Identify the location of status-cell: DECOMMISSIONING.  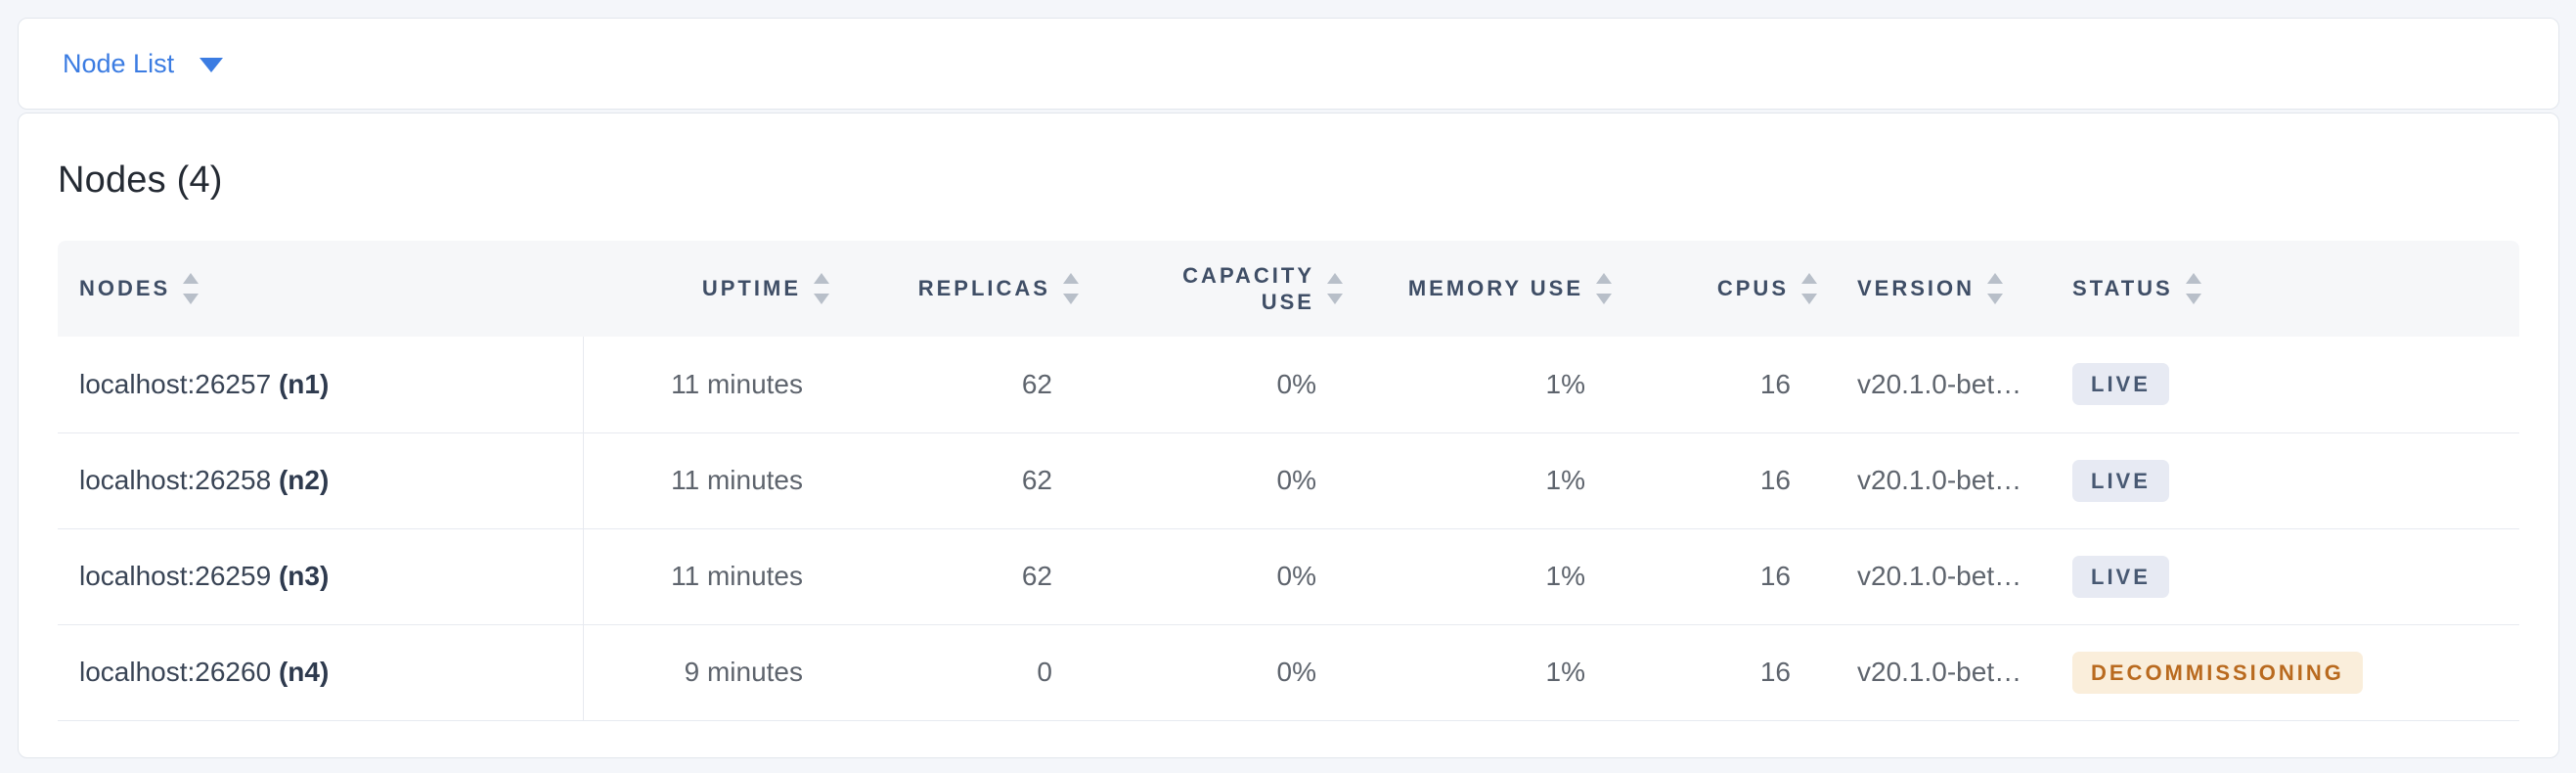
(2282, 673).